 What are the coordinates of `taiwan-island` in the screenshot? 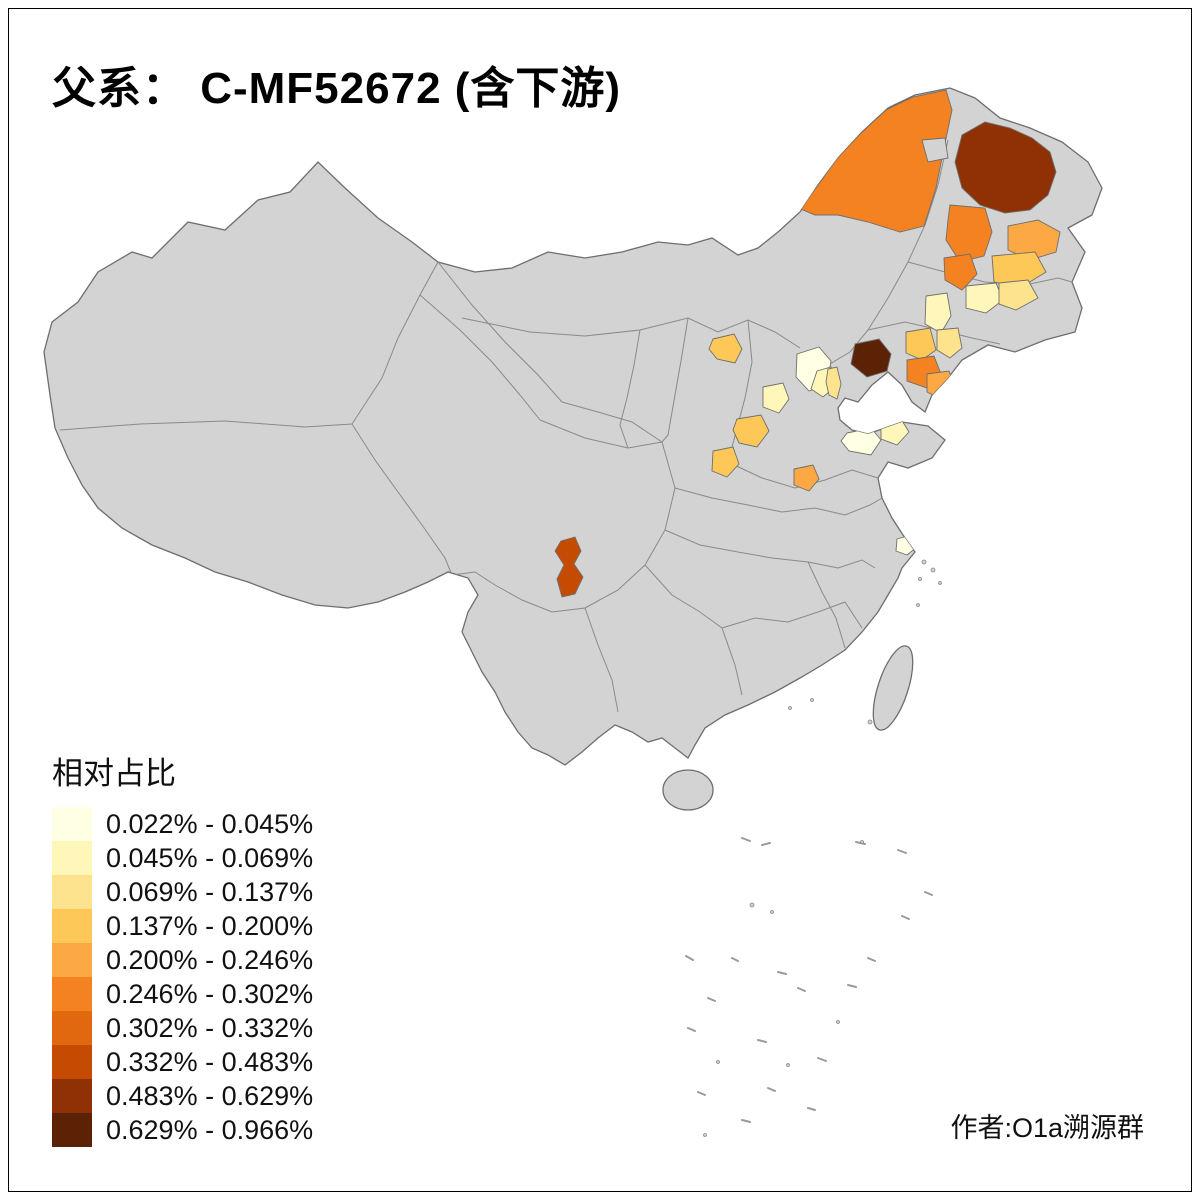 It's located at (893, 688).